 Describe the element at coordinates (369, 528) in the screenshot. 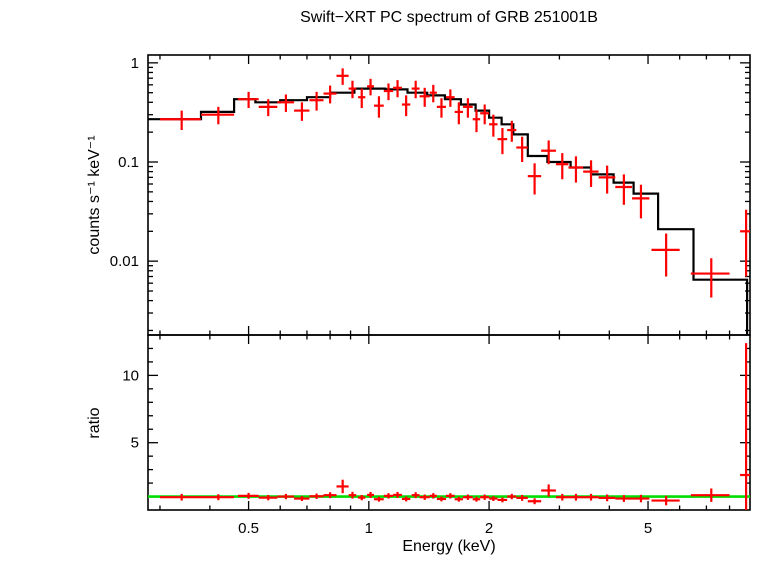

I see `x-tick-label: 1` at that location.